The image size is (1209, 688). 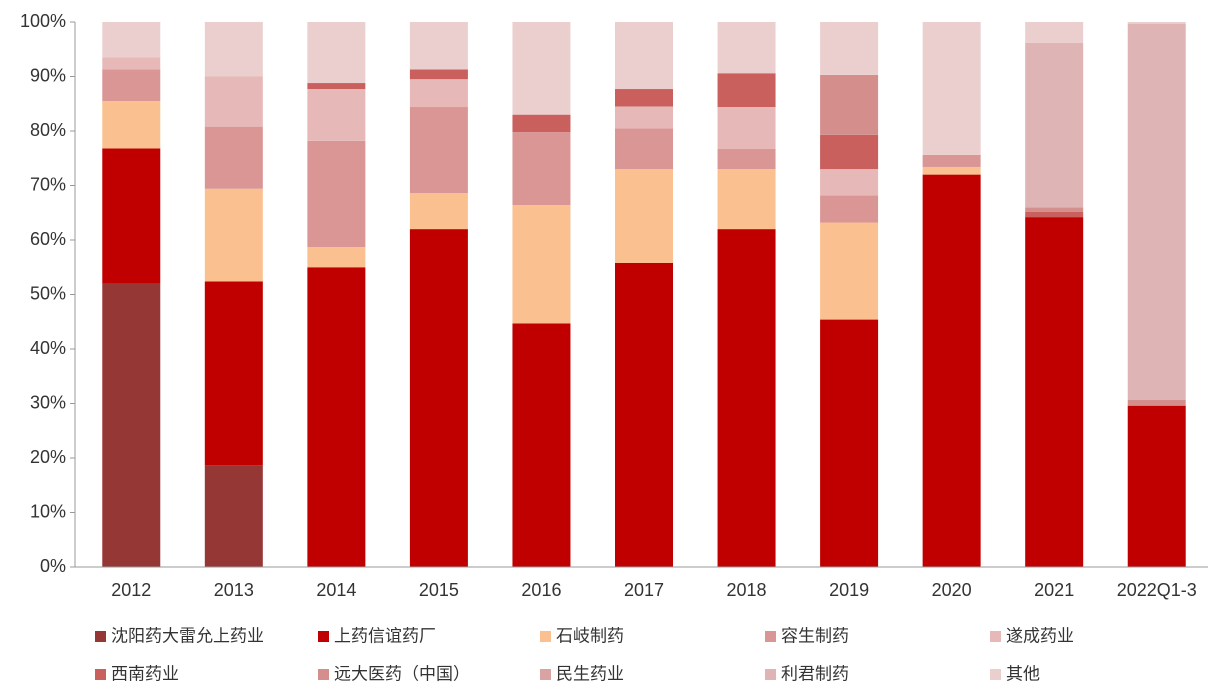 I want to click on y-tick-label: 90%, so click(x=48, y=75).